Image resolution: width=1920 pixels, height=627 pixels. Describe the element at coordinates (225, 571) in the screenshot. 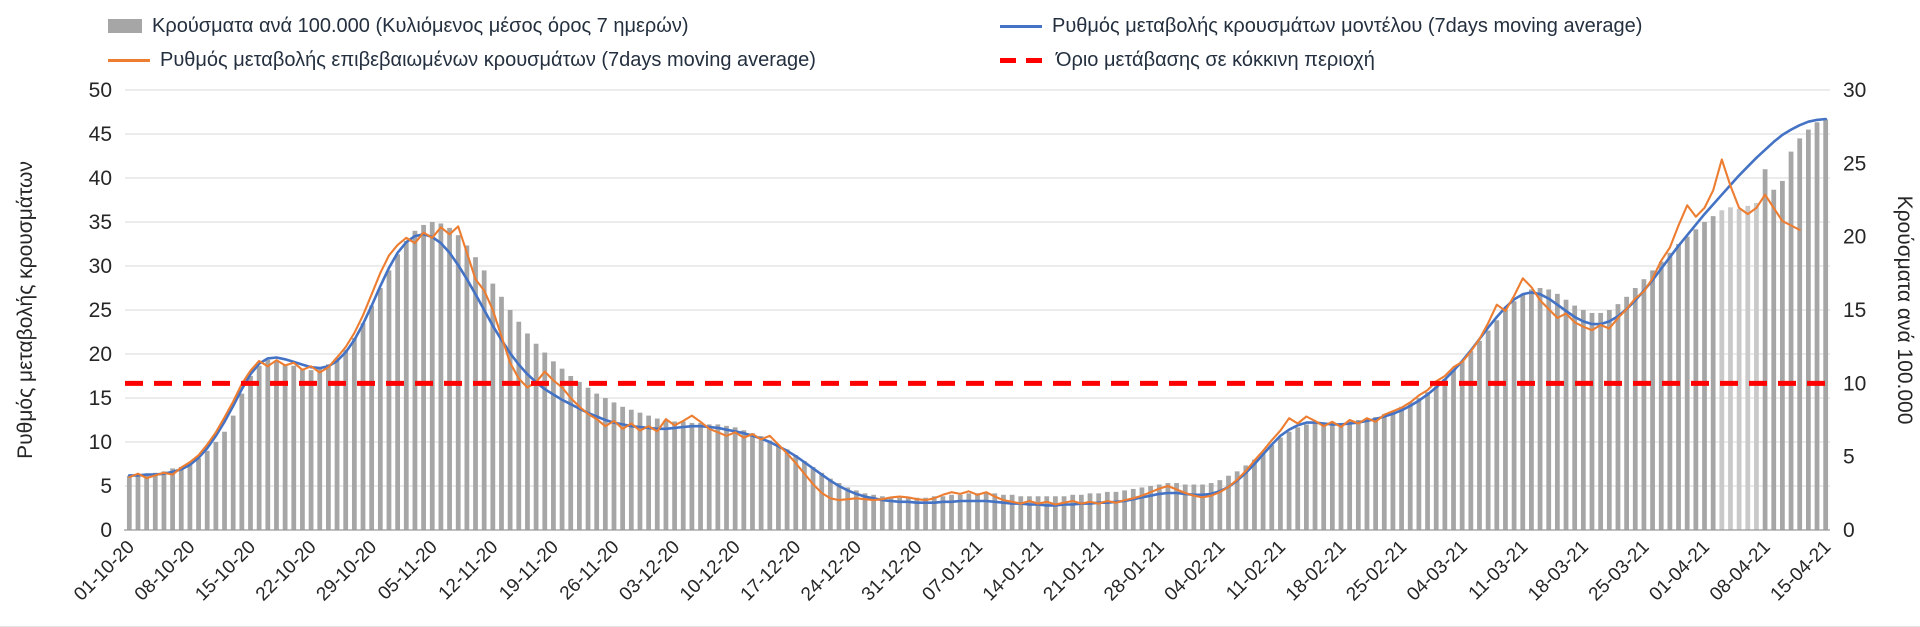

I see `svg-text: 15-10-20` at that location.